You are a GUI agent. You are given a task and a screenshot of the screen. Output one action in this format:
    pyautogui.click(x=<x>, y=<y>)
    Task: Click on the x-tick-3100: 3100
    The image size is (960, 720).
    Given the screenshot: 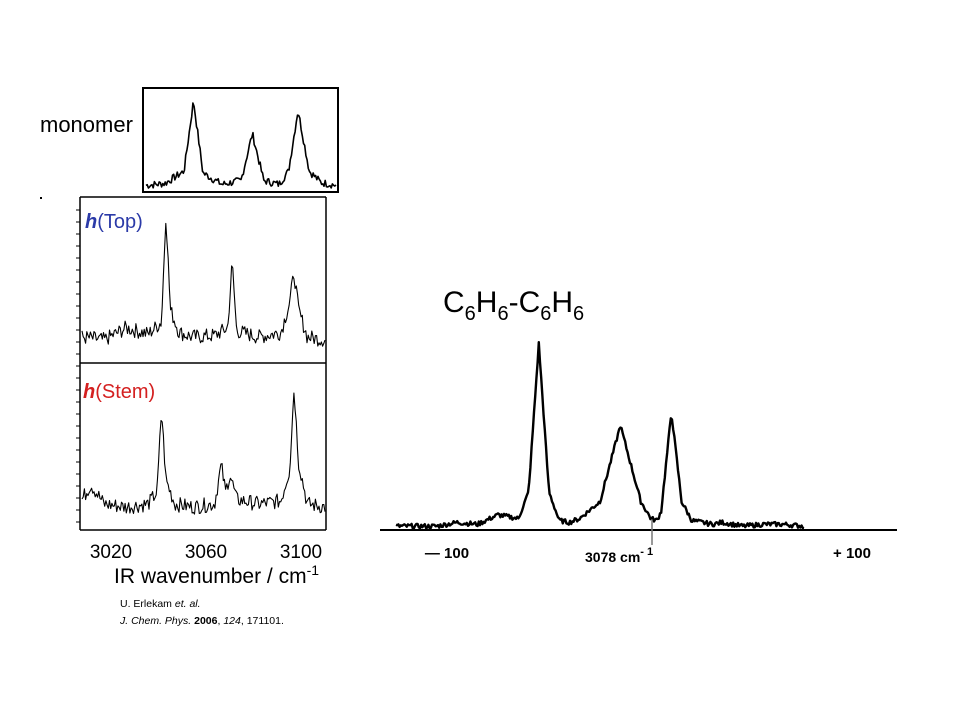 What is the action you would take?
    pyautogui.click(x=301, y=552)
    